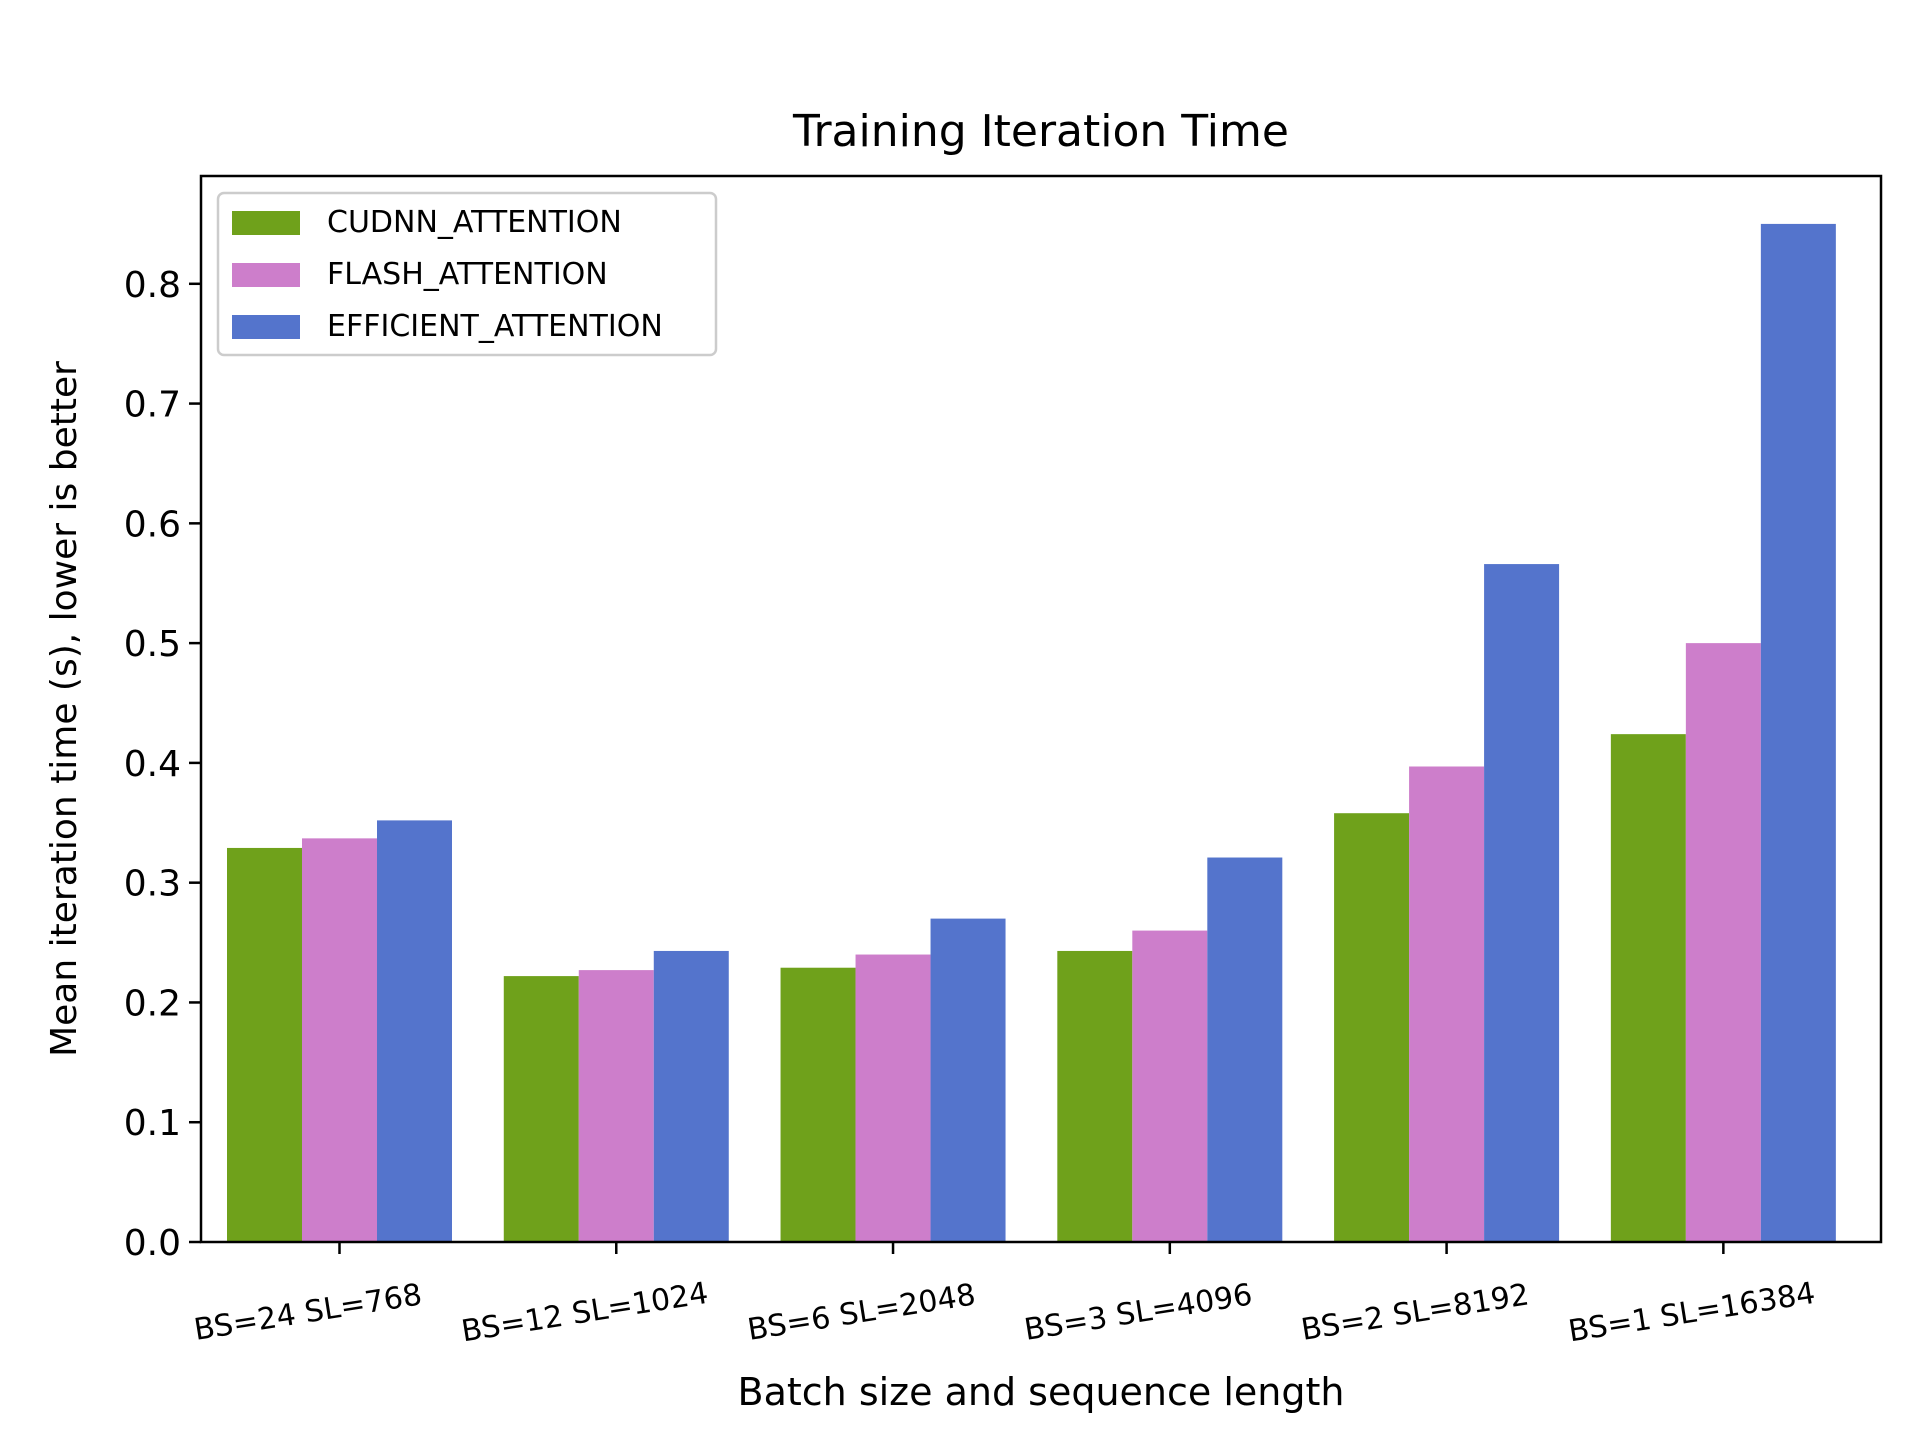 Image resolution: width=1920 pixels, height=1444 pixels. Describe the element at coordinates (152, 285) in the screenshot. I see `y-tick-label: 0.8` at that location.